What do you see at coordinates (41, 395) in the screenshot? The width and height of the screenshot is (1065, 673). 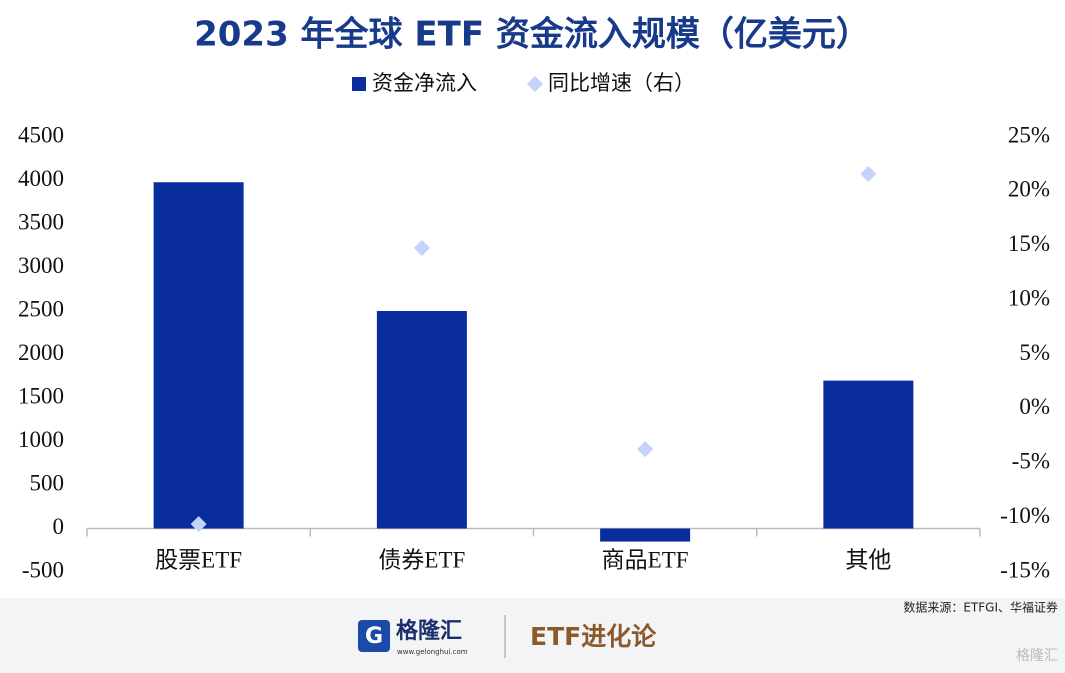 I see `y-tick-label: 1500` at bounding box center [41, 395].